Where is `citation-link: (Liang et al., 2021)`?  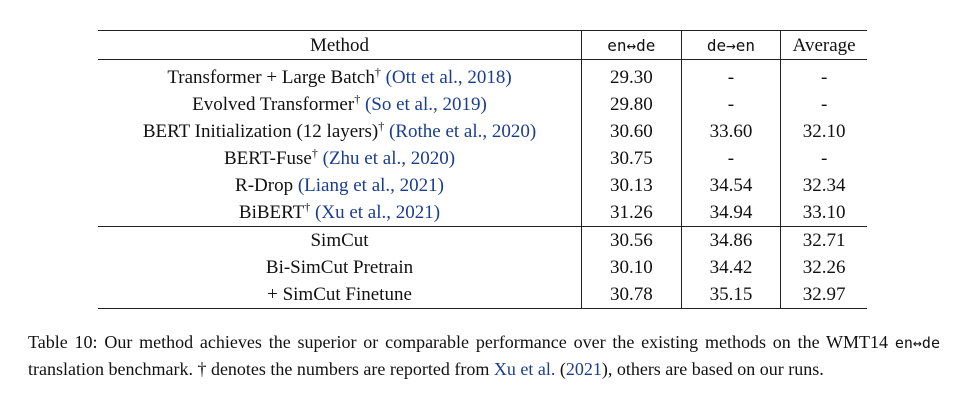
citation-link: (Liang et al., 2021) is located at coordinates (370, 185).